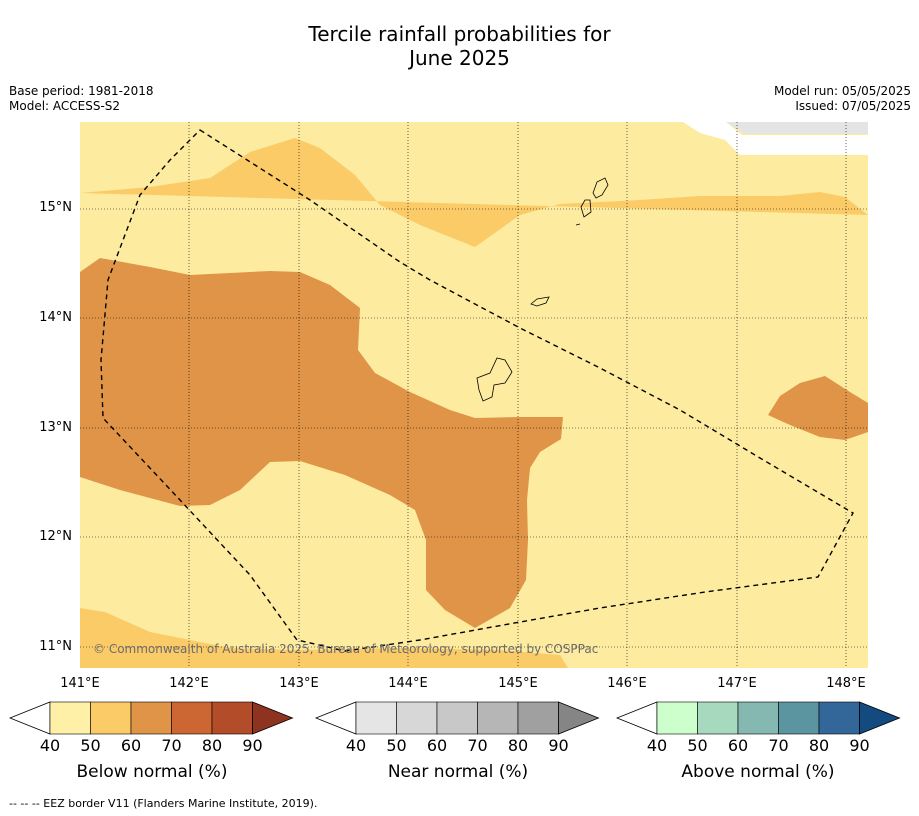 This screenshot has height=816, width=919. I want to click on region-below-60-70-east, so click(818, 408).